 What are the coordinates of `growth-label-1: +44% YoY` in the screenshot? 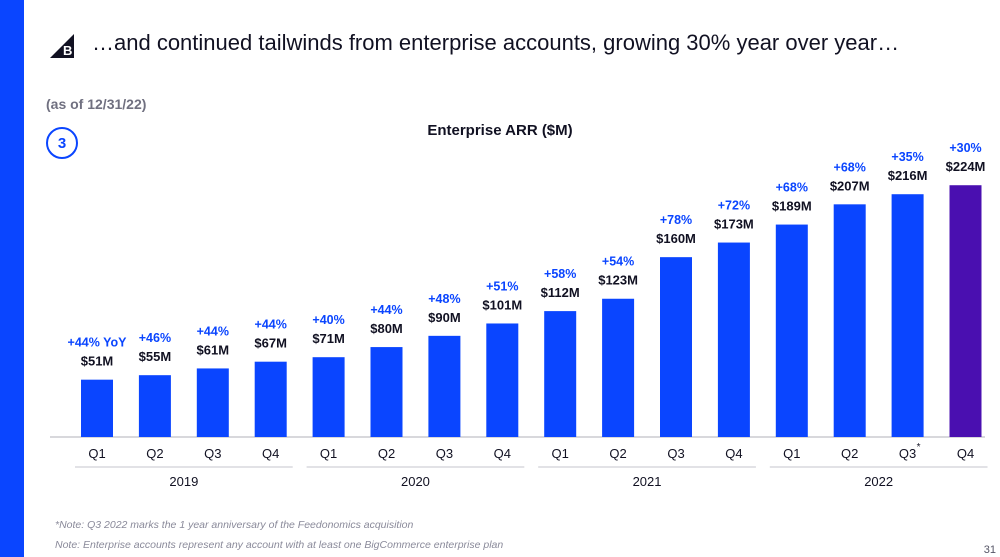 It's located at (98, 343).